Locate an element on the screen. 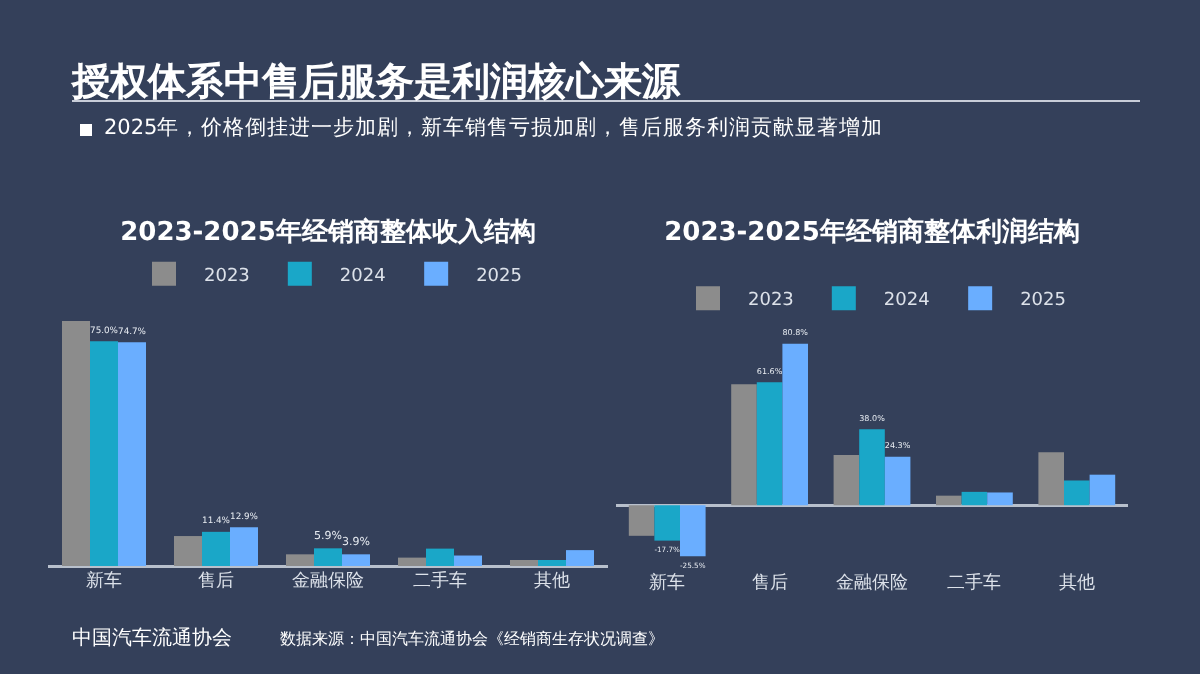 The width and height of the screenshot is (1200, 674). chart-title: 2023-2025年经销商整体收入结构 is located at coordinates (328, 232).